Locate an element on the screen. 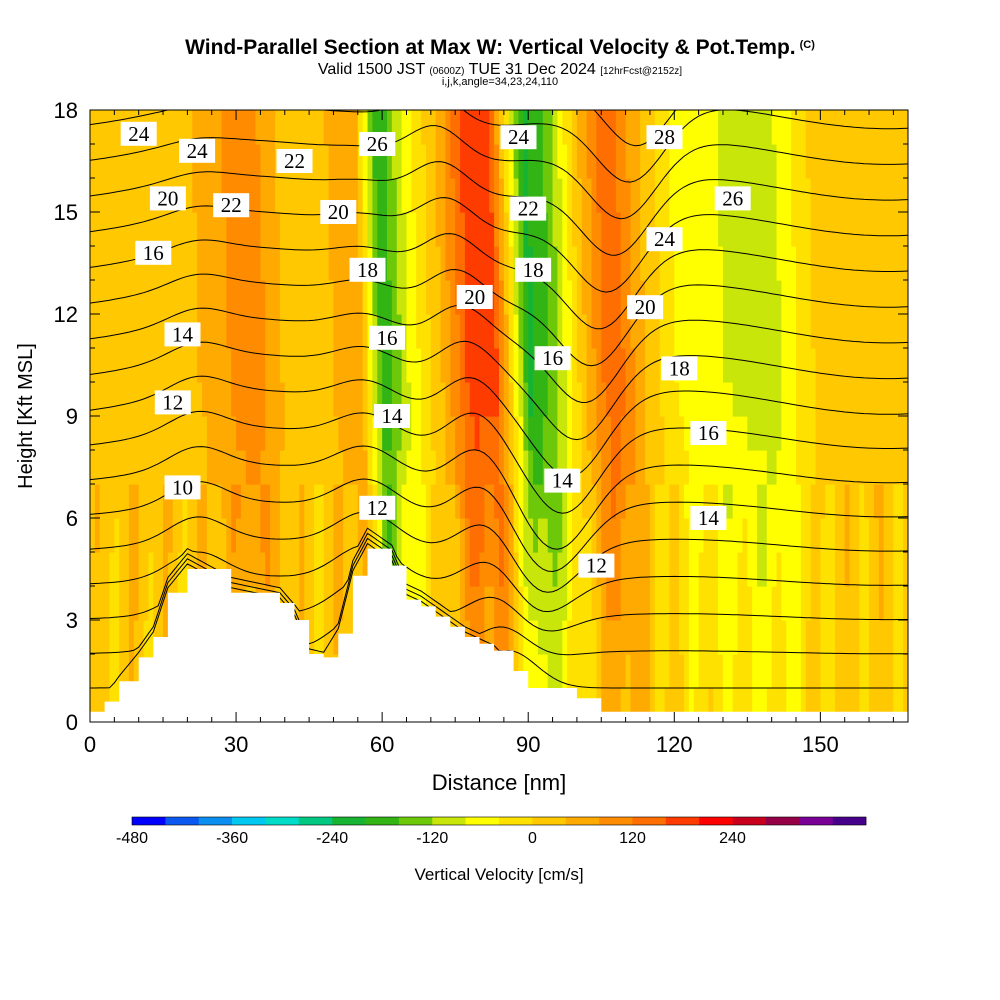  isentrope-label: 16 is located at coordinates (552, 358).